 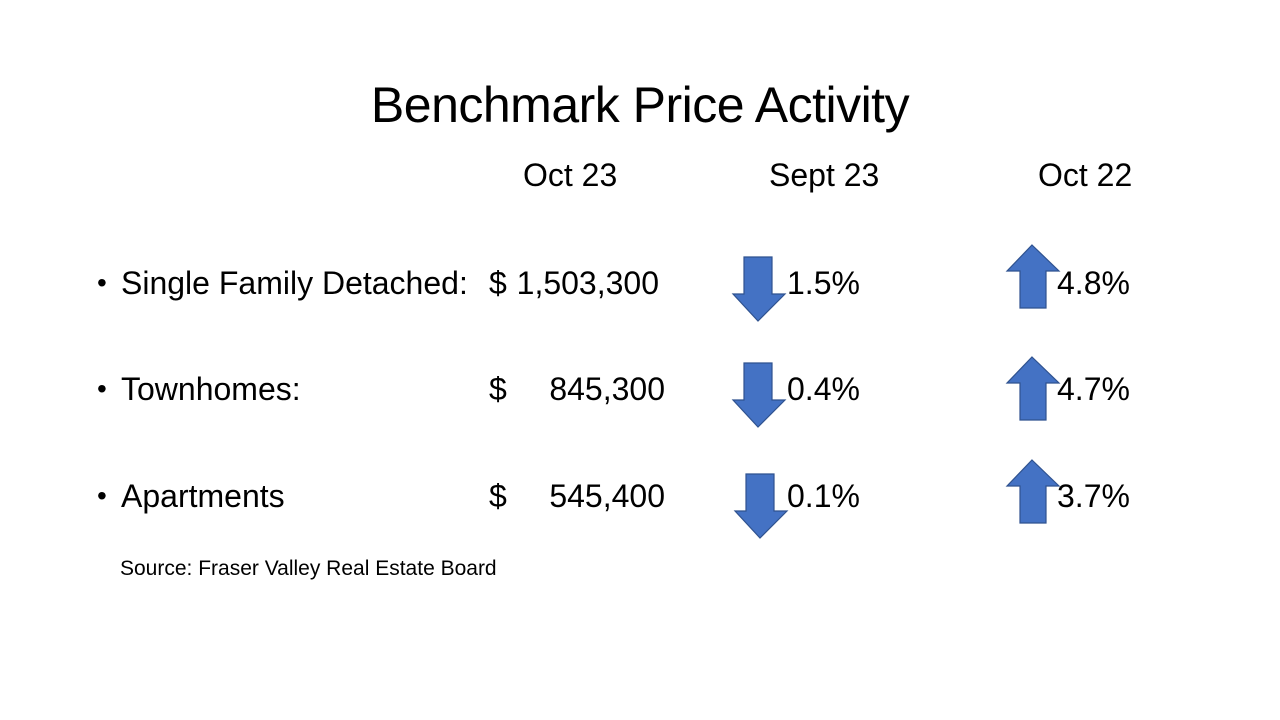 I want to click on oct-change-percent: 4.8%, so click(x=1093, y=283).